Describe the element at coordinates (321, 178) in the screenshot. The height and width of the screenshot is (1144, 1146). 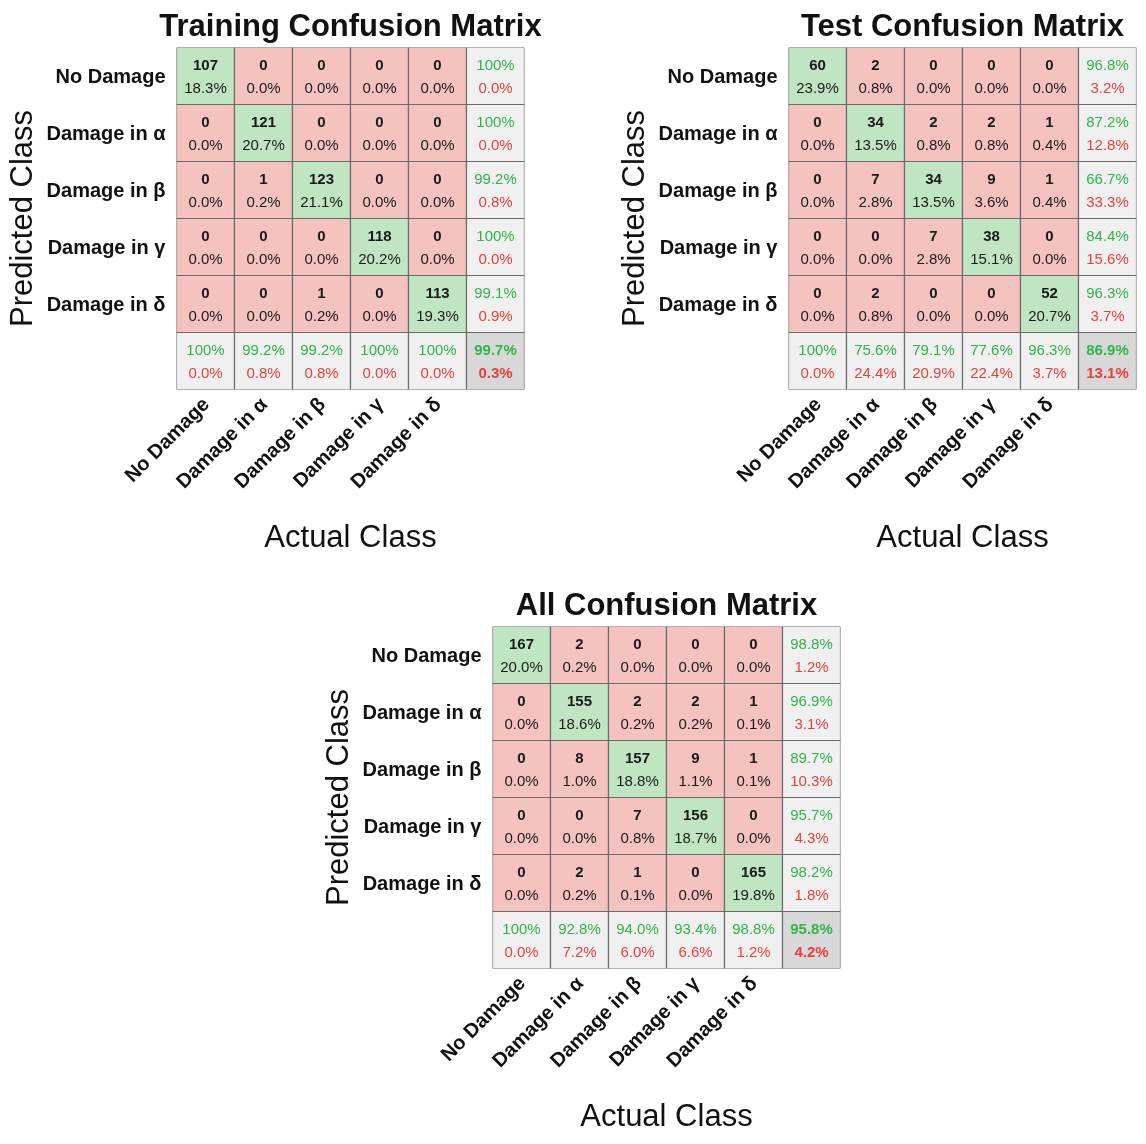
I see `data-label: 123` at that location.